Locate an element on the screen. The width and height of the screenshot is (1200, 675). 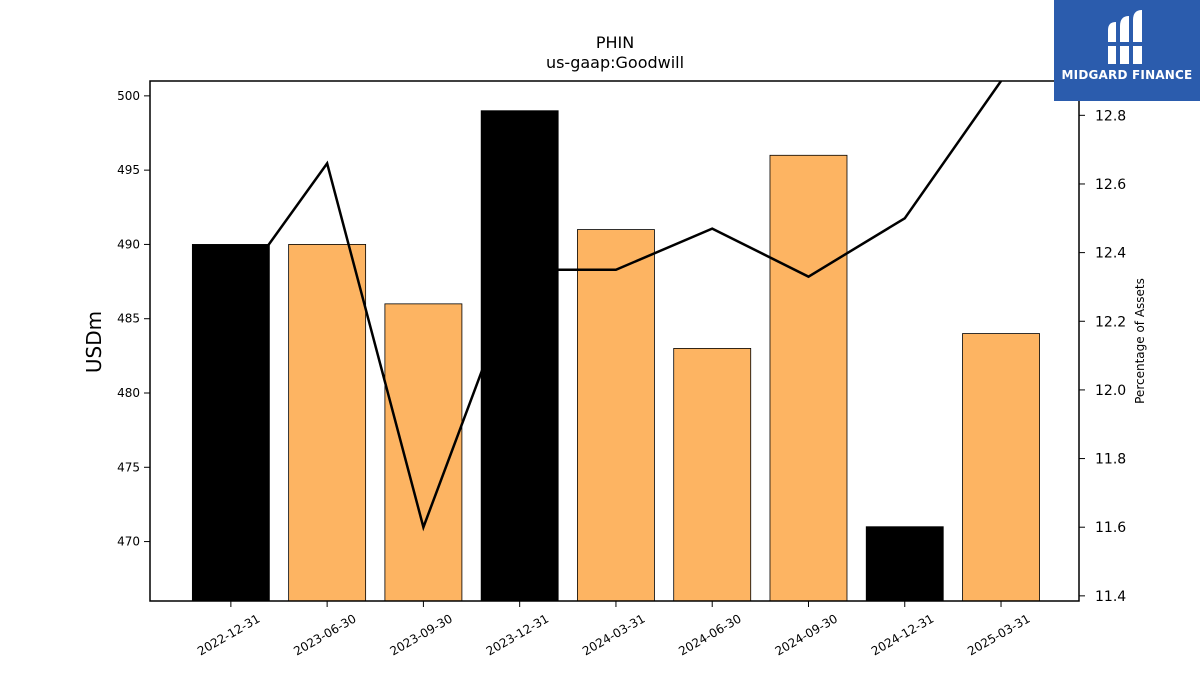
x-tick-label: 2023-09-30 is located at coordinates (420, 634).